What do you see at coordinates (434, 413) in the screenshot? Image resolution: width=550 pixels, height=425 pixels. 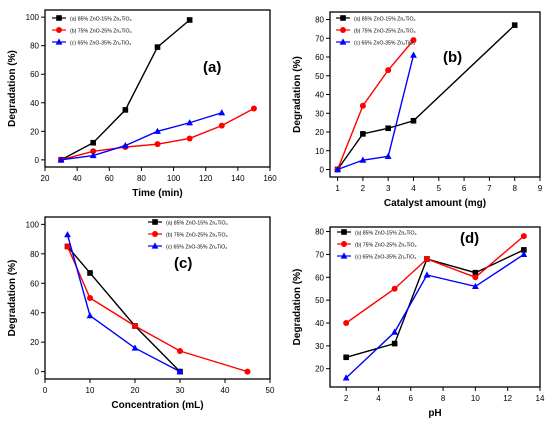 I see `x-axis-title: pH` at bounding box center [434, 413].